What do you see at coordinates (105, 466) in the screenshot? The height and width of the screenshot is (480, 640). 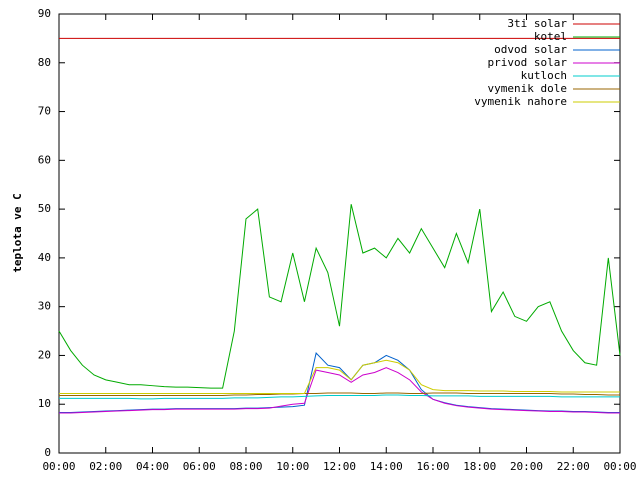 I see `x-tick-label: 02:00` at bounding box center [105, 466].